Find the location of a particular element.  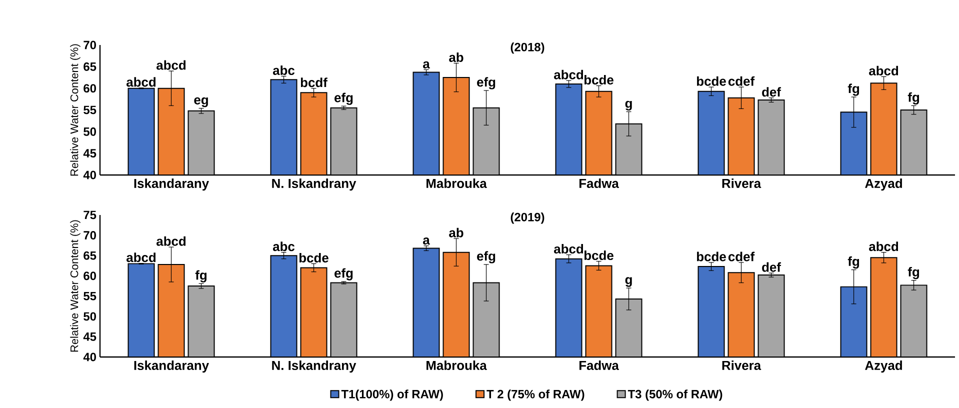

legend-label: T3 (50% of RAW) is located at coordinates (675, 395).